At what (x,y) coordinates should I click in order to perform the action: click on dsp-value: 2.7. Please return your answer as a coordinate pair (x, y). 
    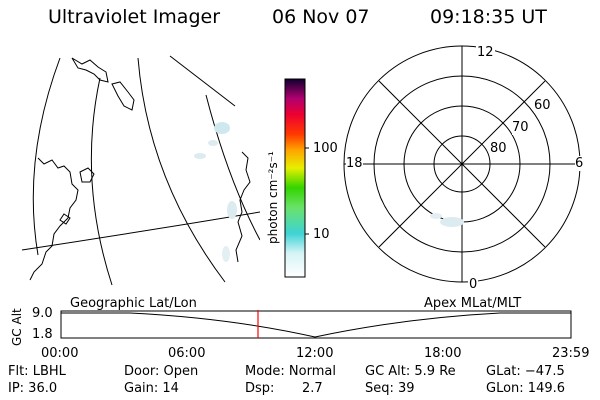
    Looking at the image, I should click on (312, 388).